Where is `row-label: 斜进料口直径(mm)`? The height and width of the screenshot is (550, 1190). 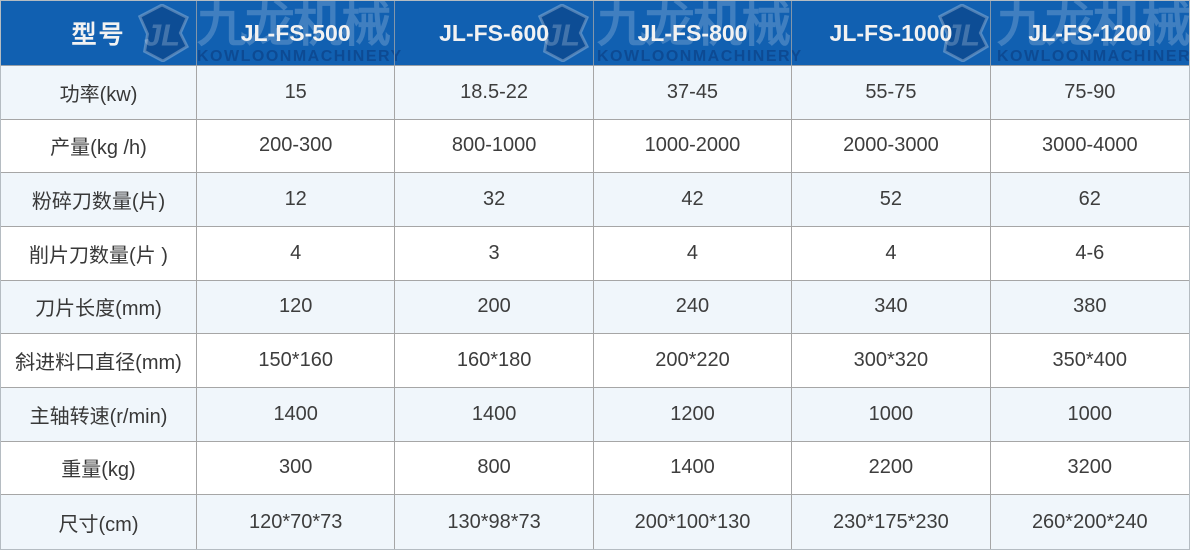
row-label: 斜进料口直径(mm) is located at coordinates (99, 360).